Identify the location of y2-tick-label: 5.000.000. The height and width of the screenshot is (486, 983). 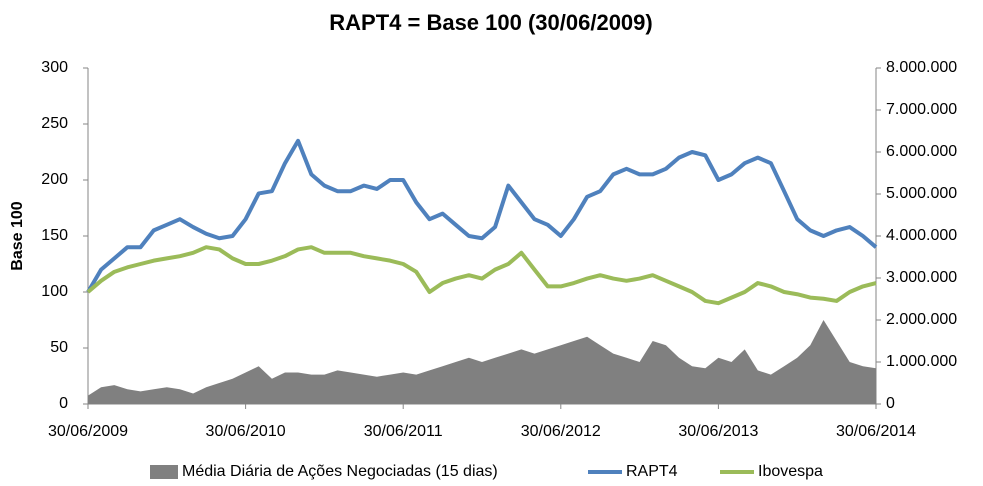
(921, 193).